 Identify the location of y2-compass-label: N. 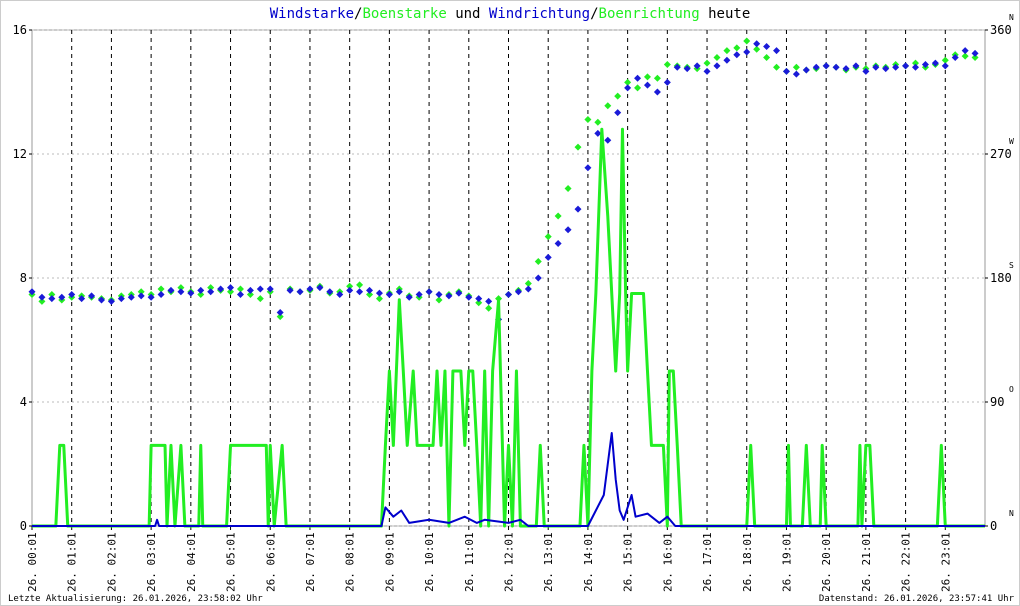
(1011, 17).